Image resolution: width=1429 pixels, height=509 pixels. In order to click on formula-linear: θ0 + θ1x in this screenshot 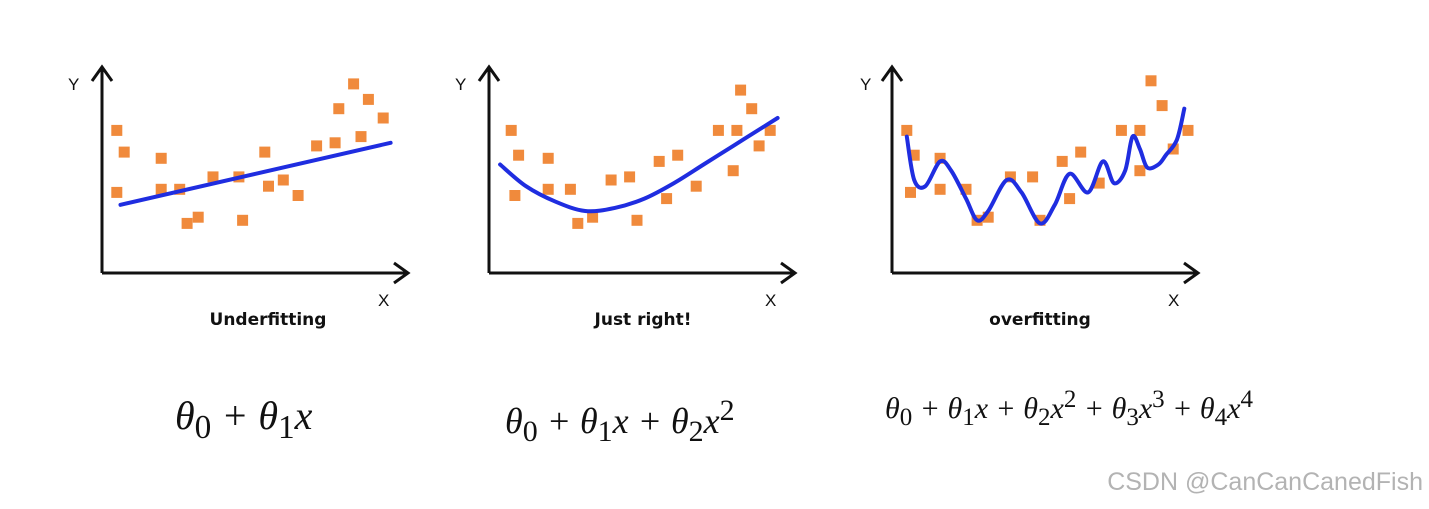, I will do `click(244, 419)`.